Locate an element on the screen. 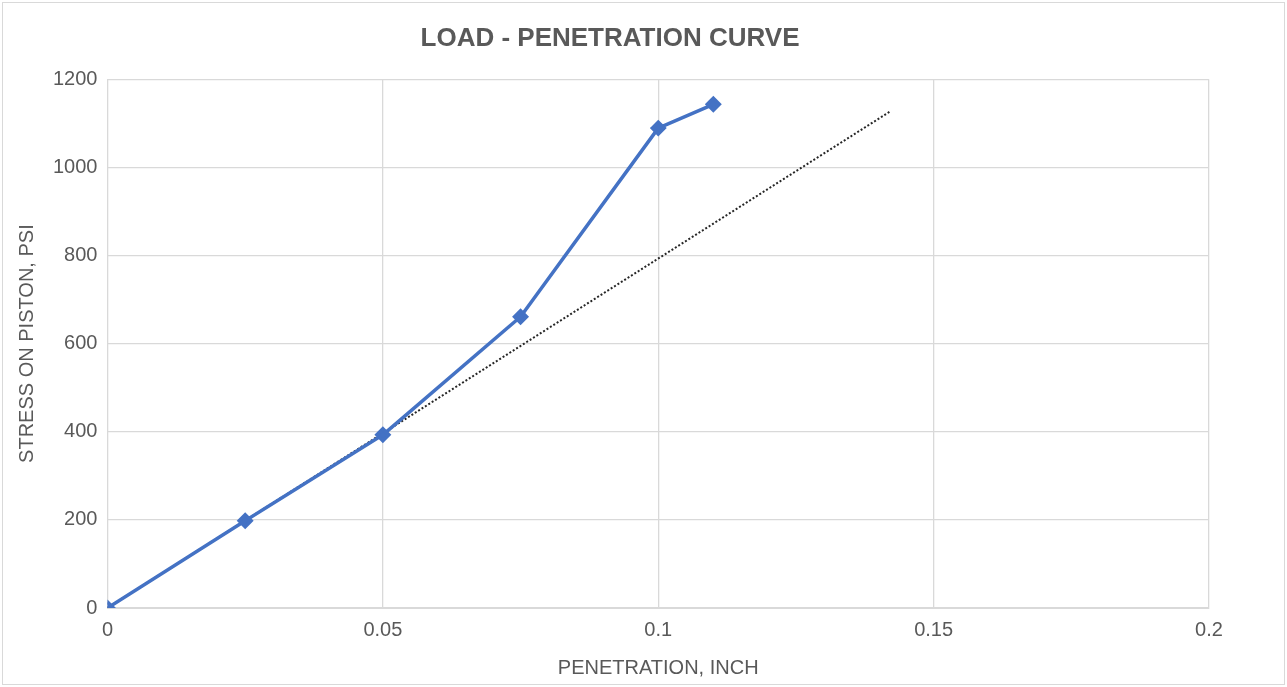  x-axis-title: PENETRATION, INCH is located at coordinates (658, 666).